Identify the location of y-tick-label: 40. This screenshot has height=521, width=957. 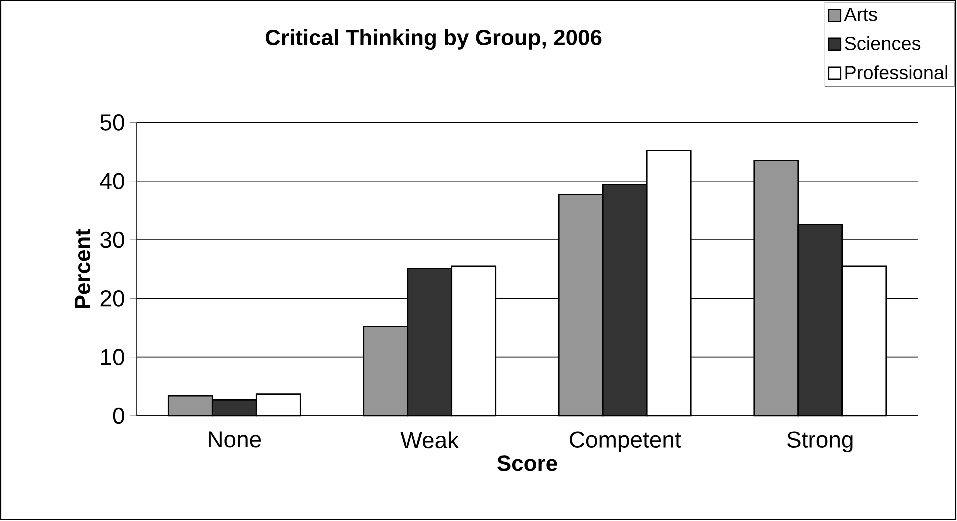
(112, 181).